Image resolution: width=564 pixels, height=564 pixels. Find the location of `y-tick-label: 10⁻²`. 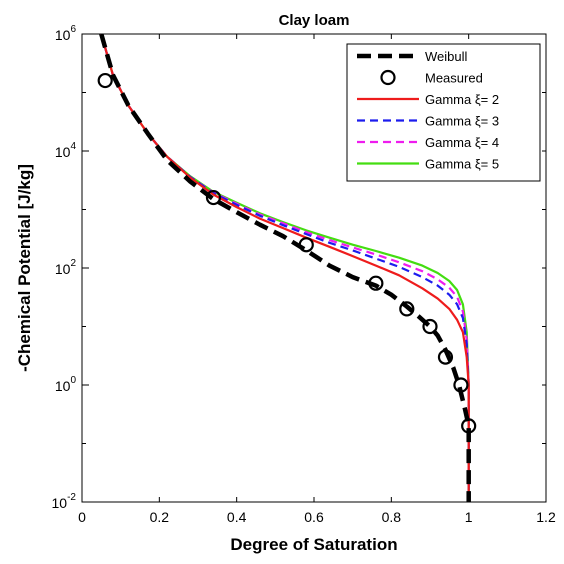

y-tick-label: 10⁻² is located at coordinates (64, 501).